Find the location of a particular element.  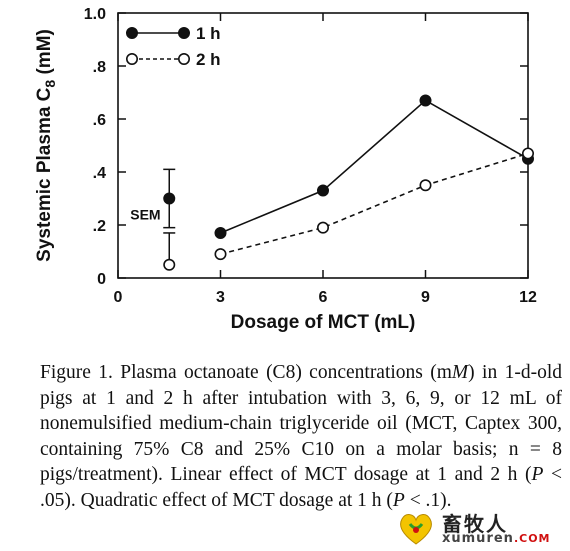

y-axis-label-subscript: 8 is located at coordinates (50, 84).